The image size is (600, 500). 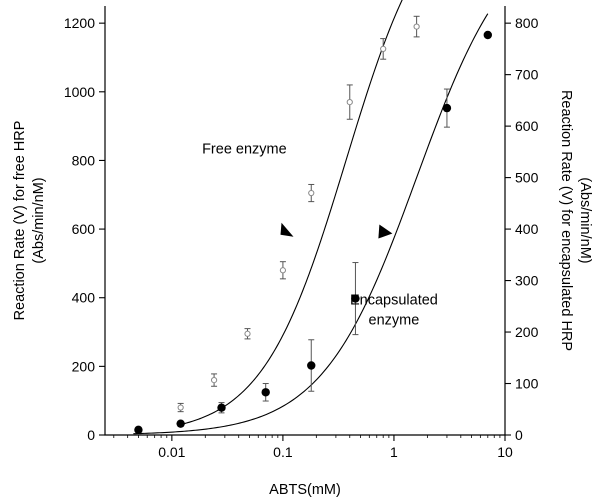 I want to click on annotation-label: Free enzyme, so click(x=244, y=150).